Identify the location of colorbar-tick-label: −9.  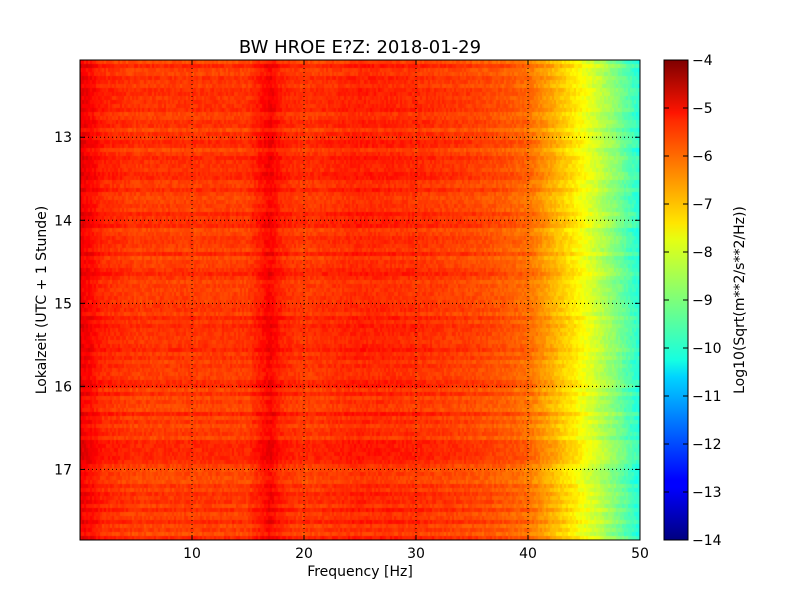
(702, 301).